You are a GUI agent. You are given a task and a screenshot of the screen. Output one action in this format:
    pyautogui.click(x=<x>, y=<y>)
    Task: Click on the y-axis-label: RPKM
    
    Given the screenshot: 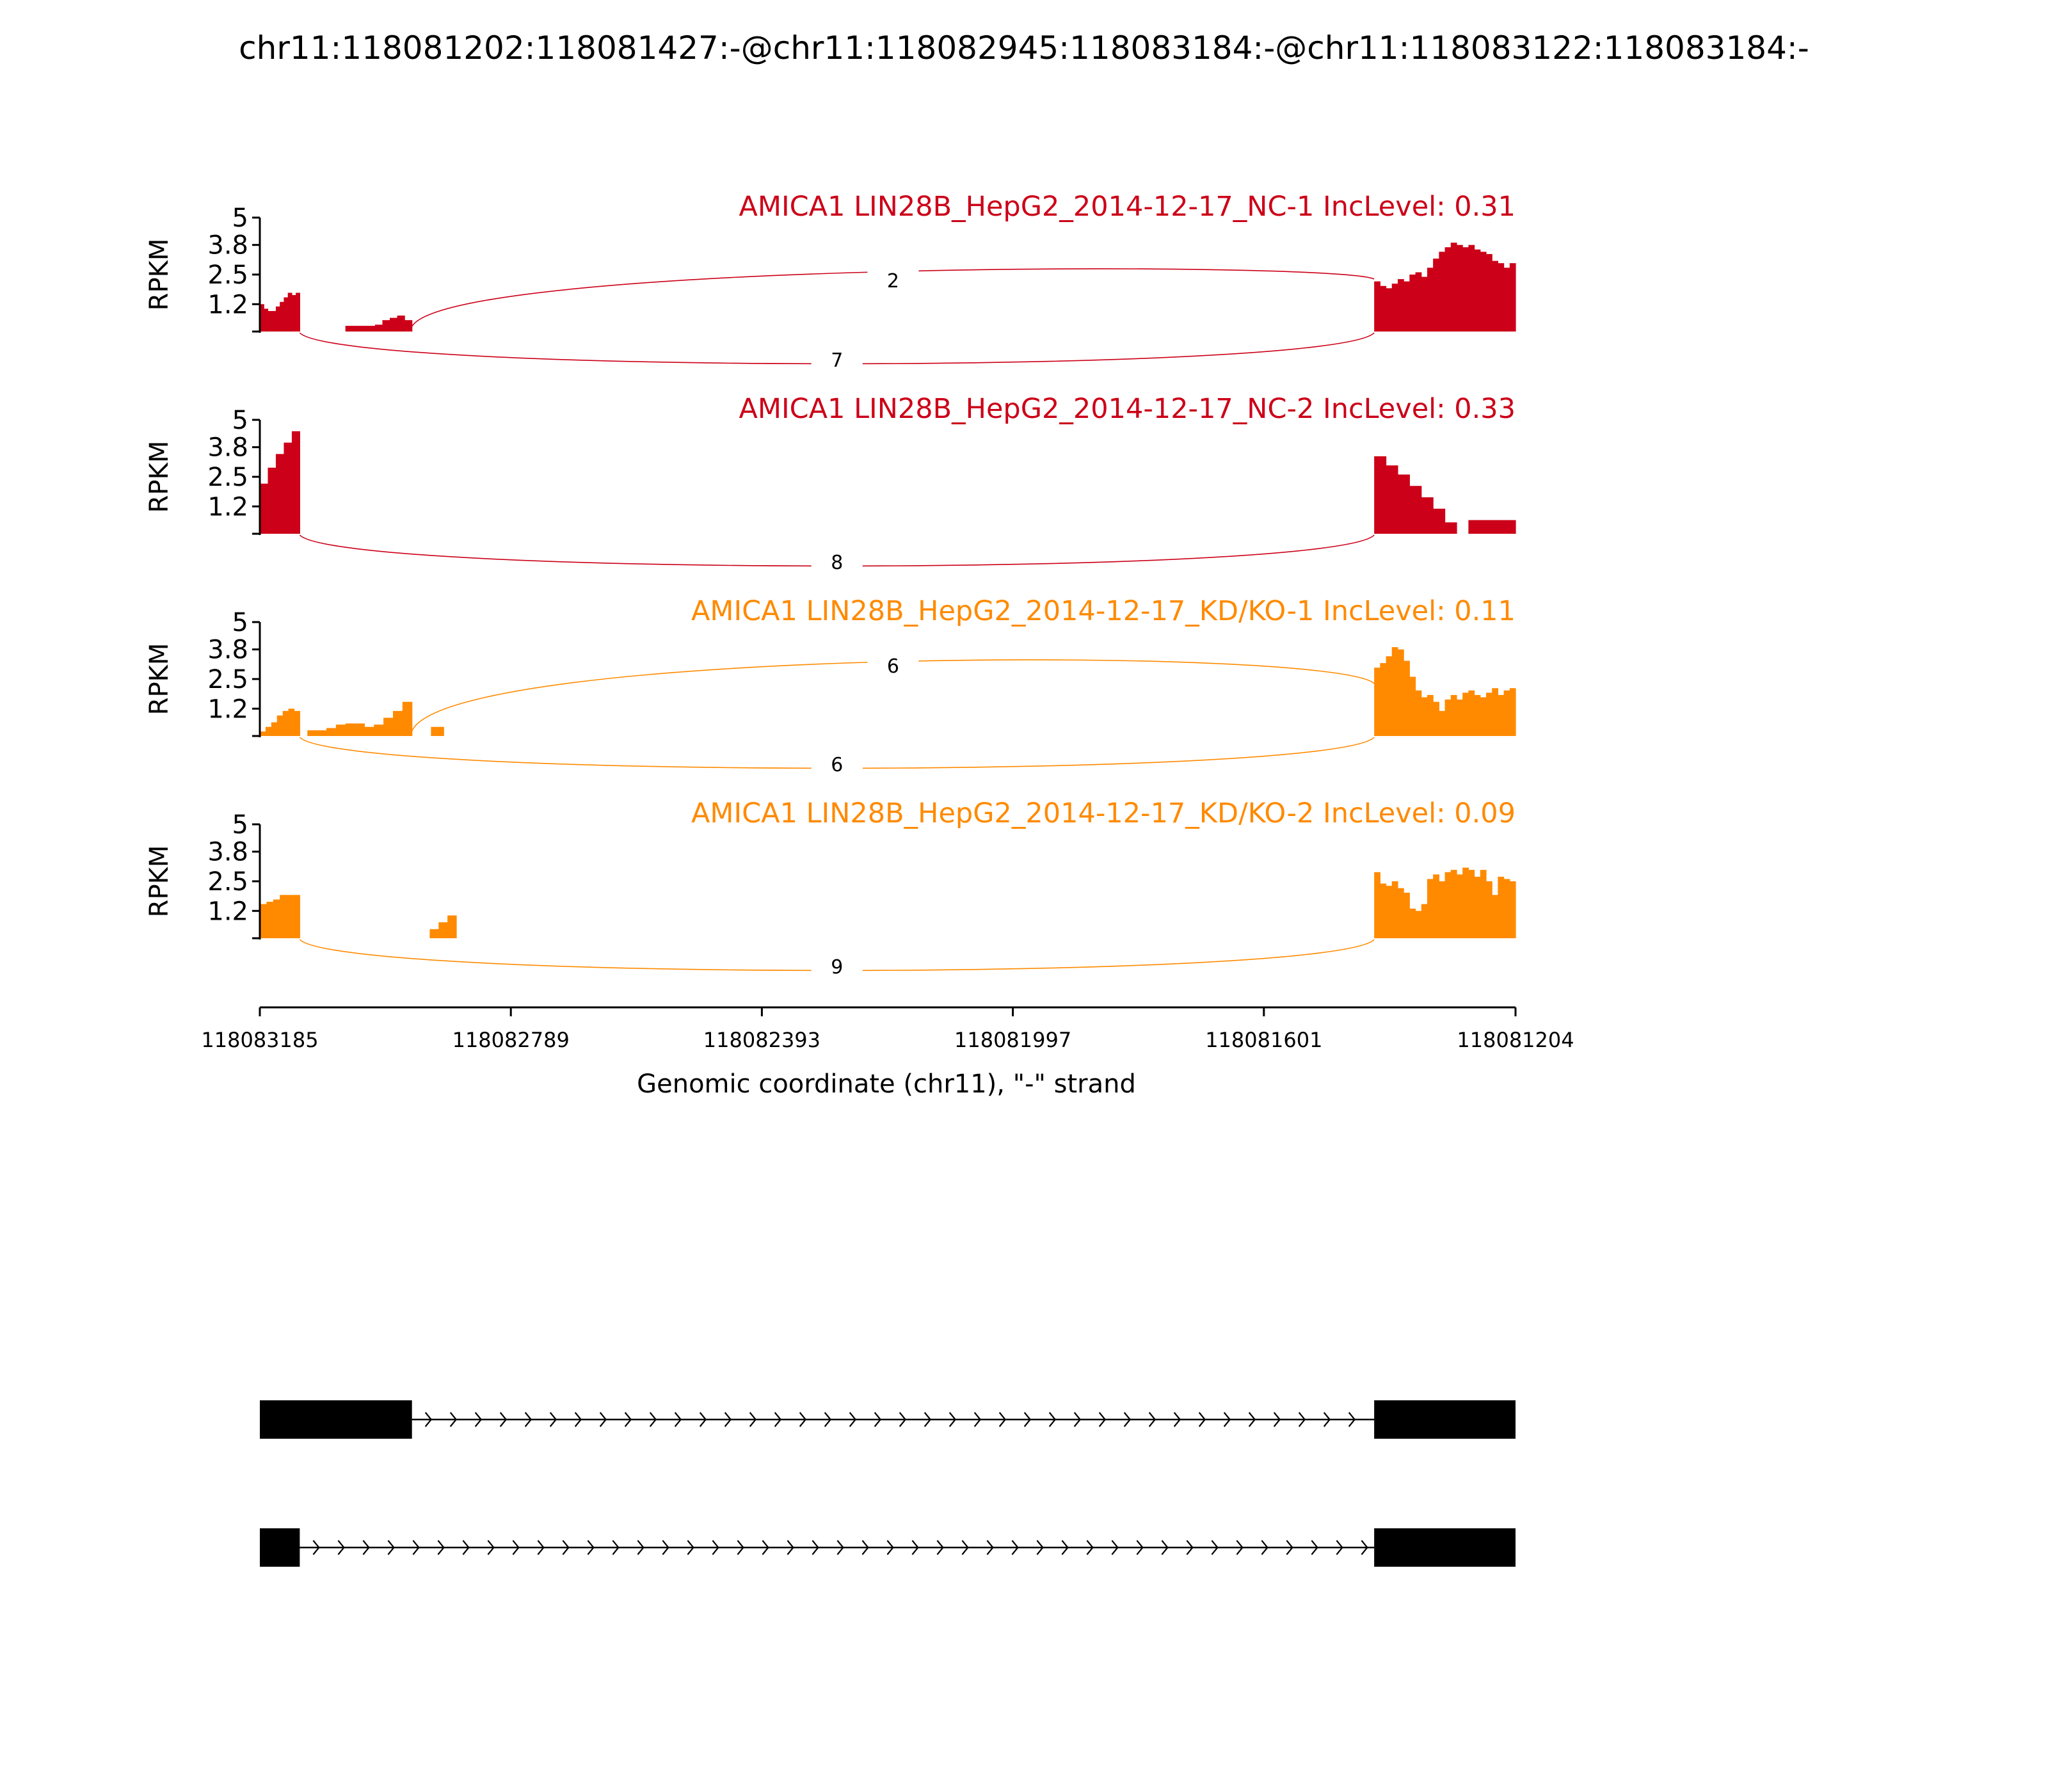 What is the action you would take?
    pyautogui.click(x=159, y=275)
    